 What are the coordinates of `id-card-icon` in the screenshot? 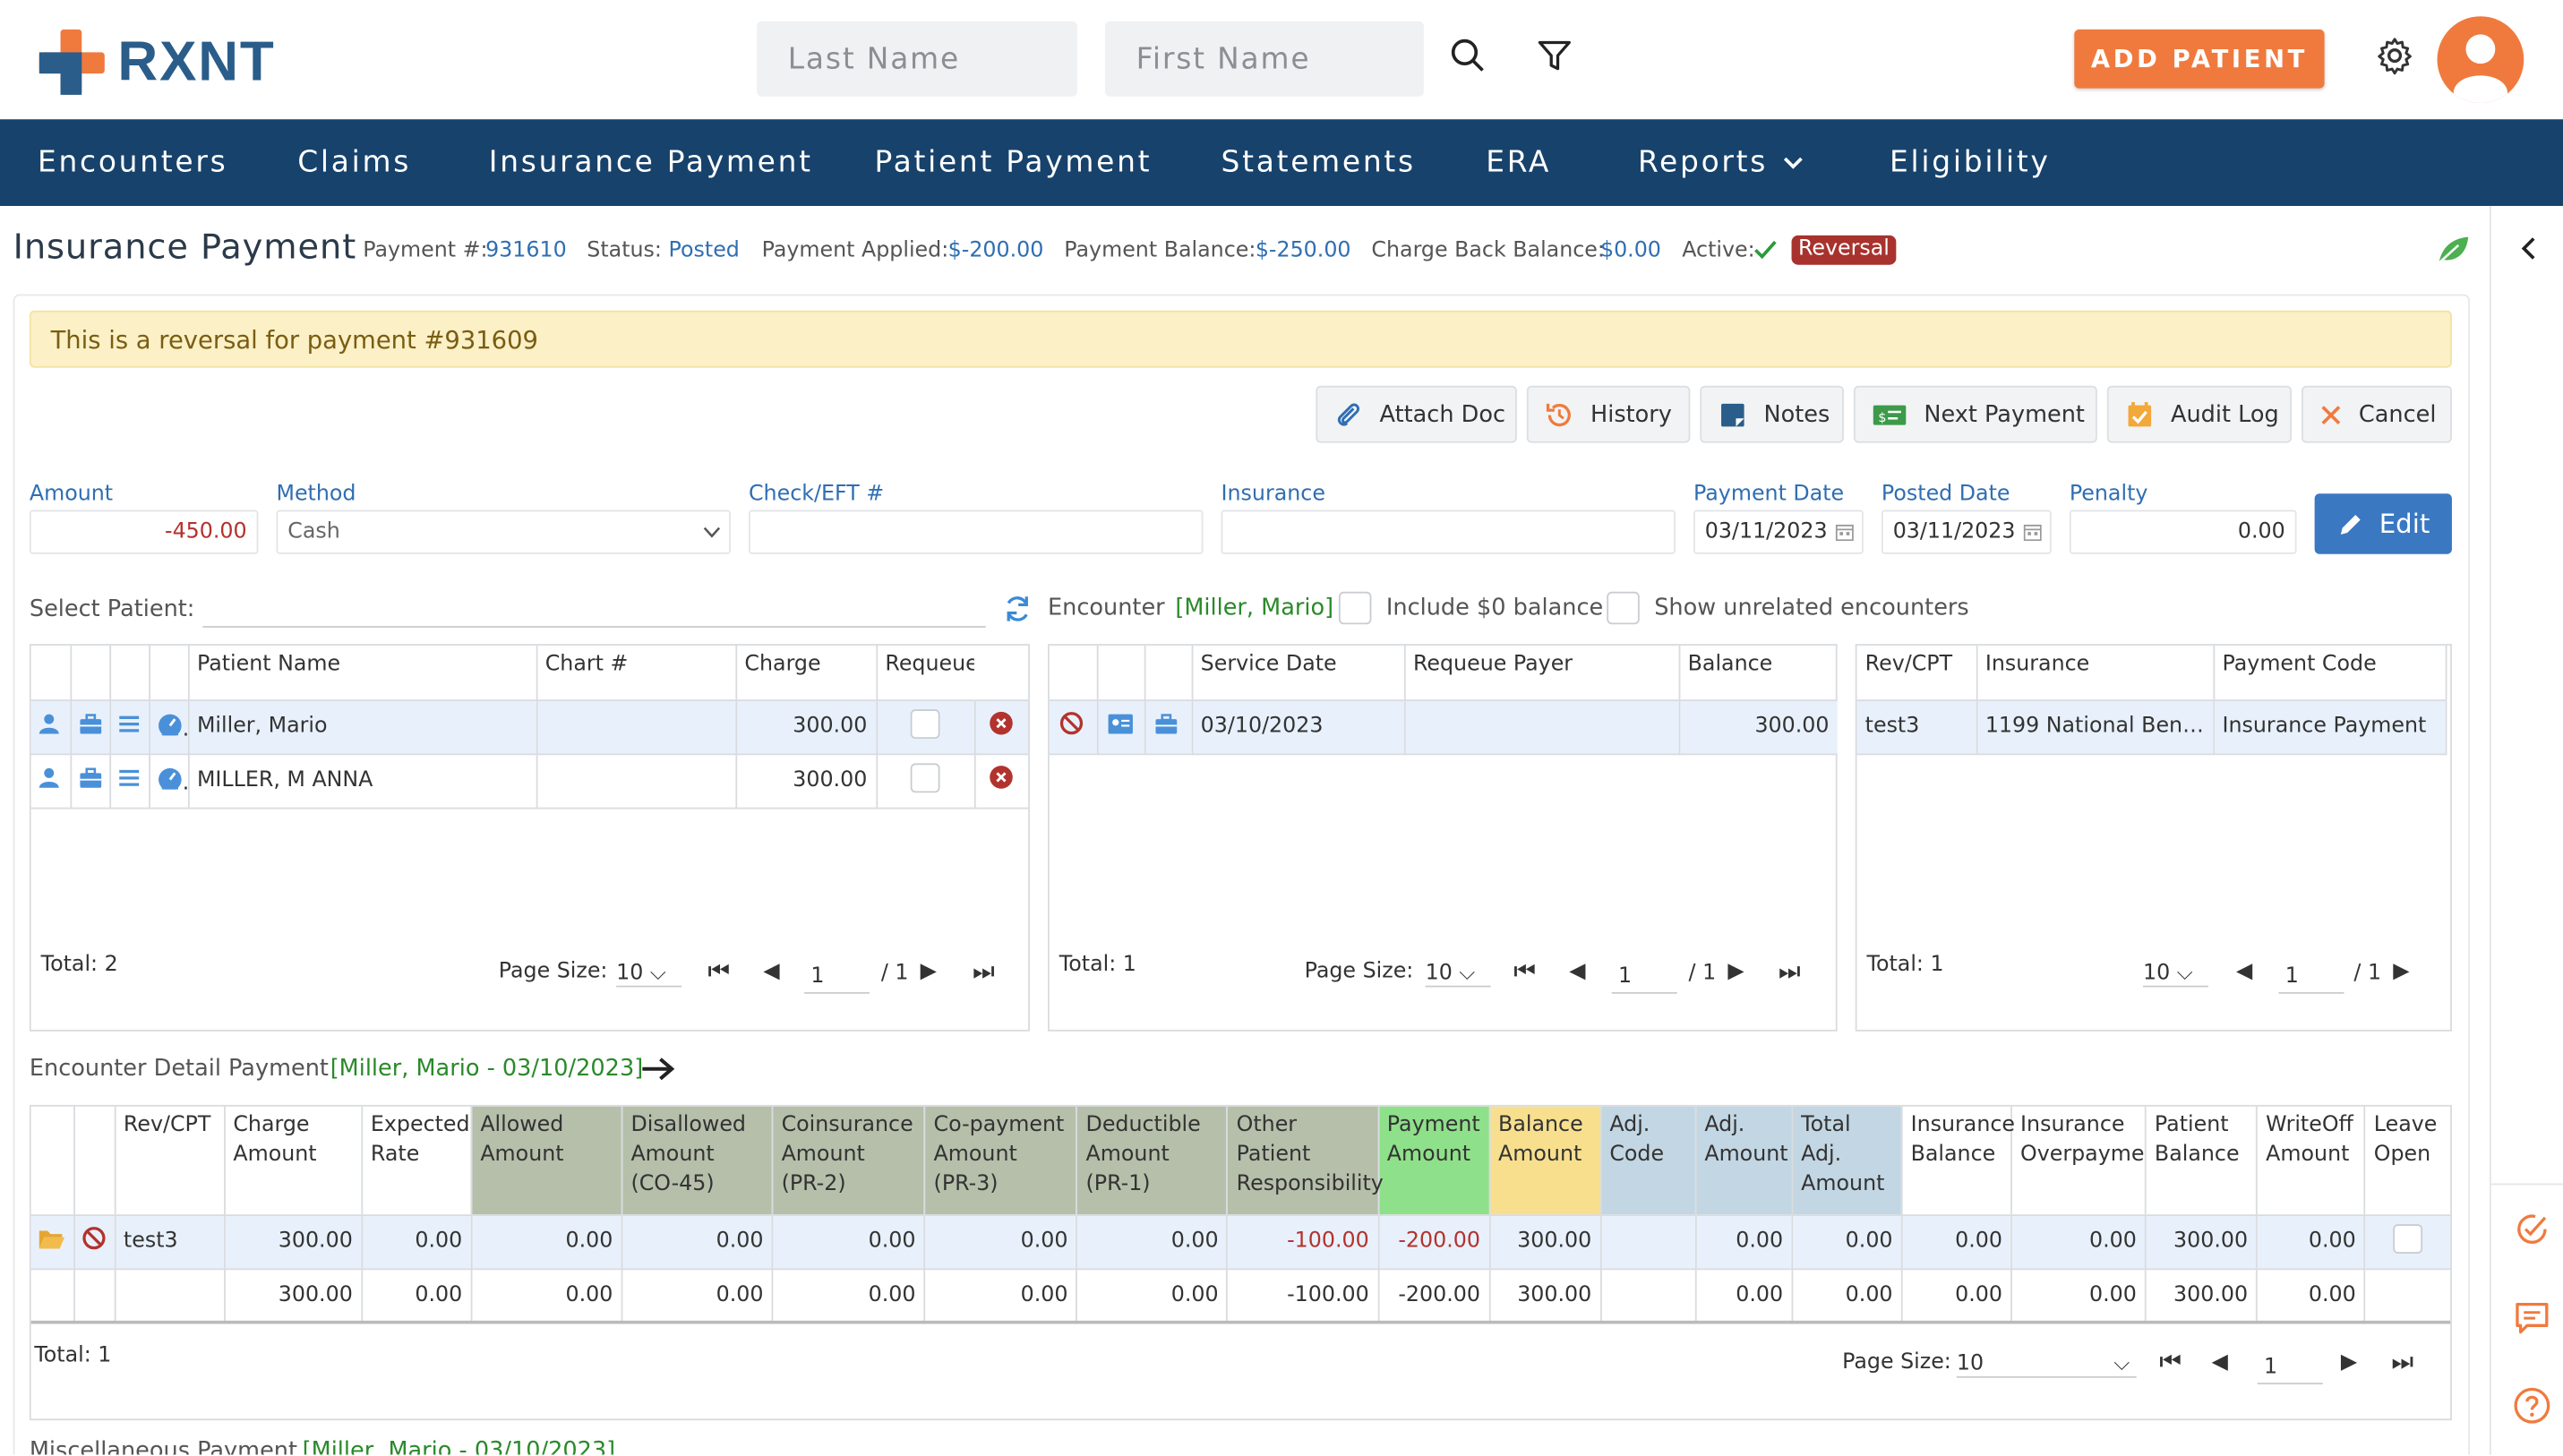 It's located at (1120, 723).